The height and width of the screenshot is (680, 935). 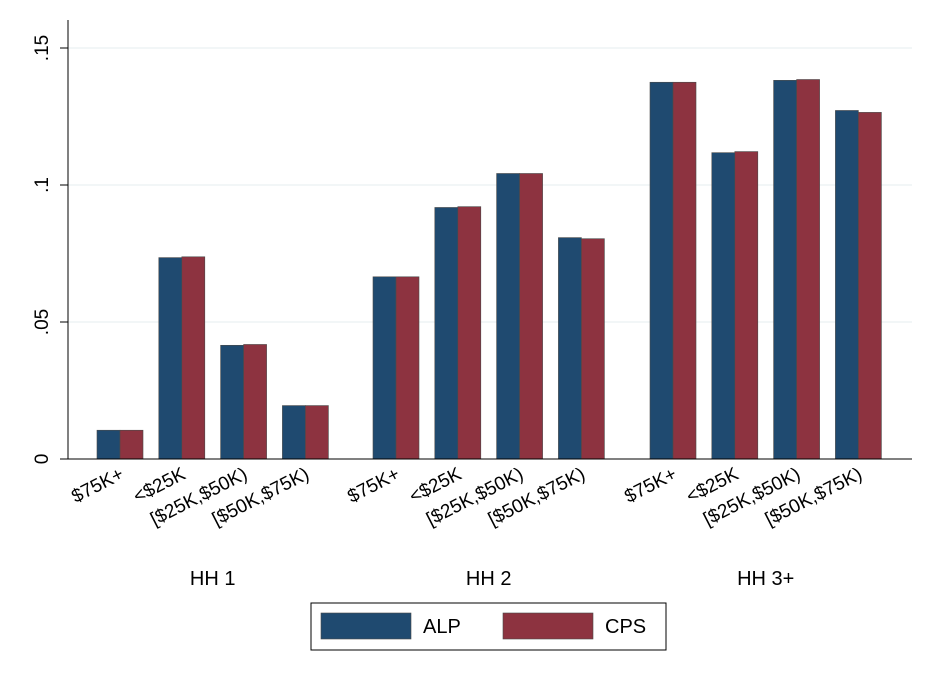 What do you see at coordinates (488, 626) in the screenshot?
I see `legend: ALP CPS` at bounding box center [488, 626].